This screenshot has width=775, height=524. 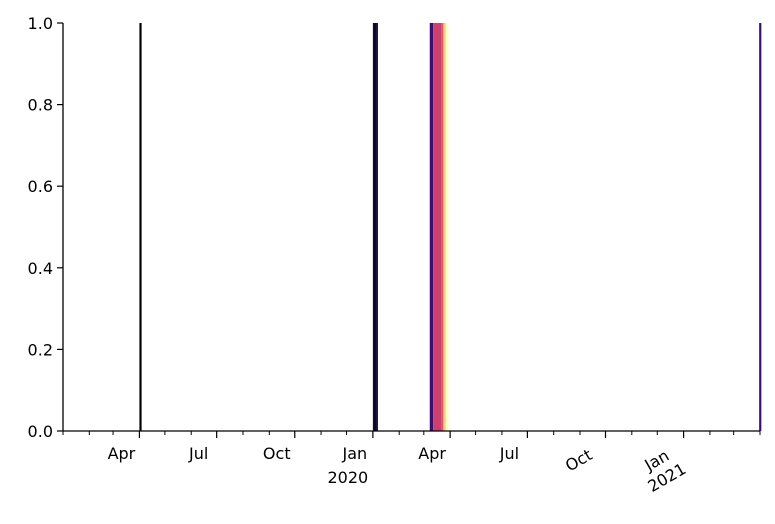 I want to click on x-tick-label-3: Jan, so click(x=355, y=453).